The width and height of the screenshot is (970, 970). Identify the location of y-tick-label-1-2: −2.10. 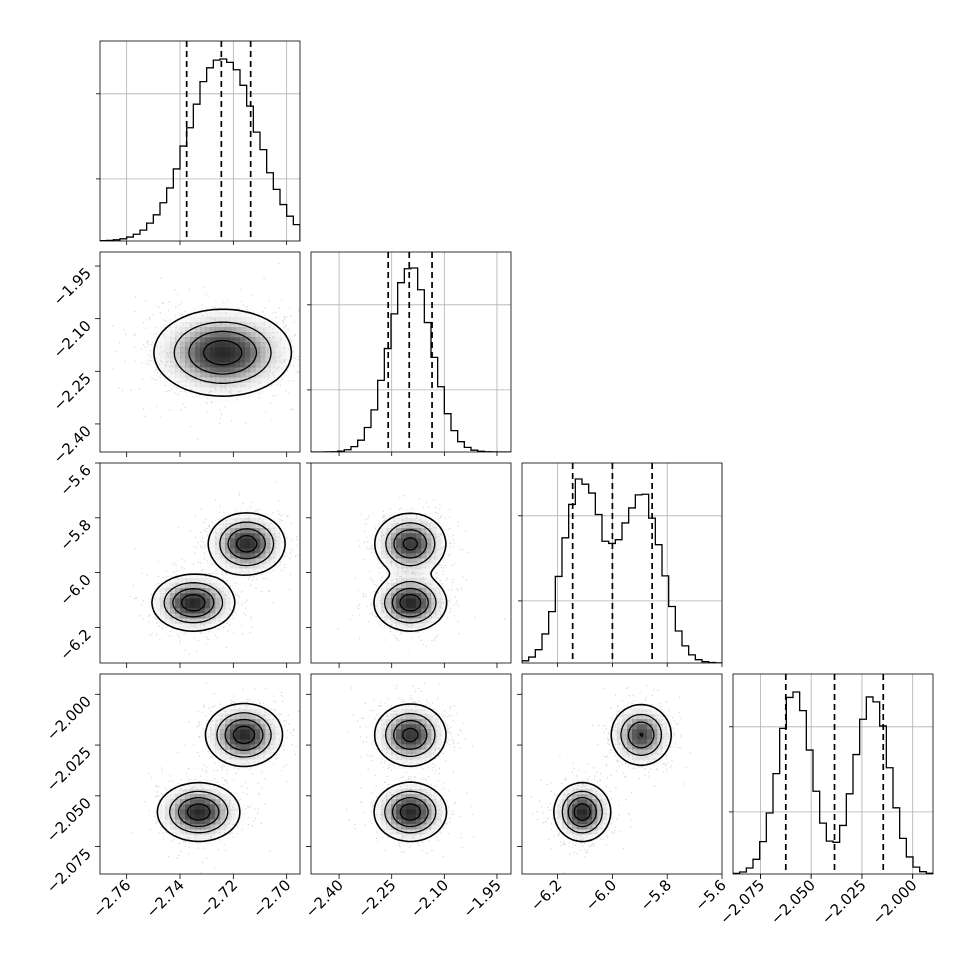
(72, 339).